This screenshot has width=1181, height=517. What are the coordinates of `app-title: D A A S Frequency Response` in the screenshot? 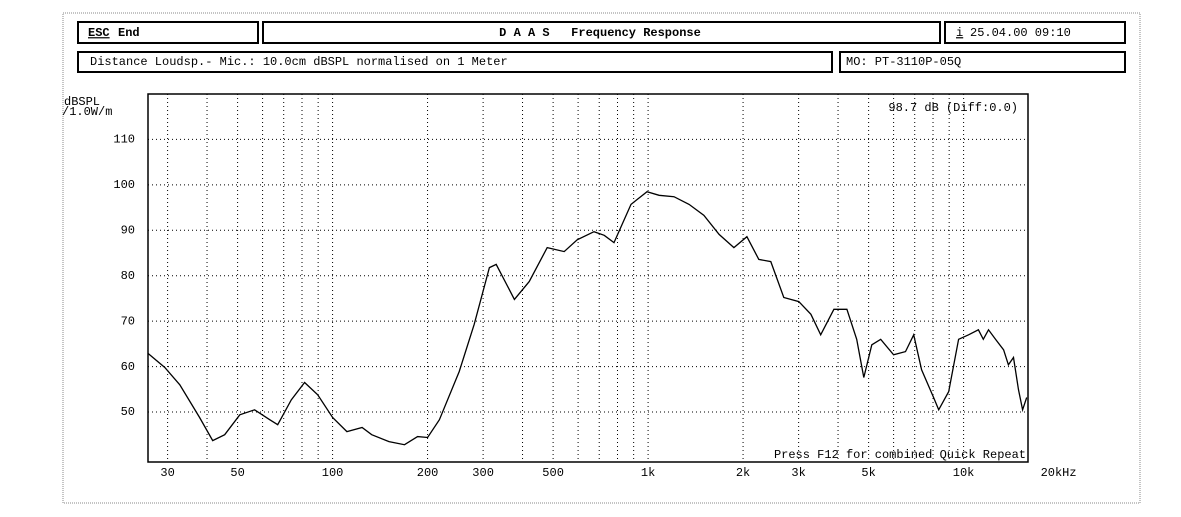 It's located at (600, 33).